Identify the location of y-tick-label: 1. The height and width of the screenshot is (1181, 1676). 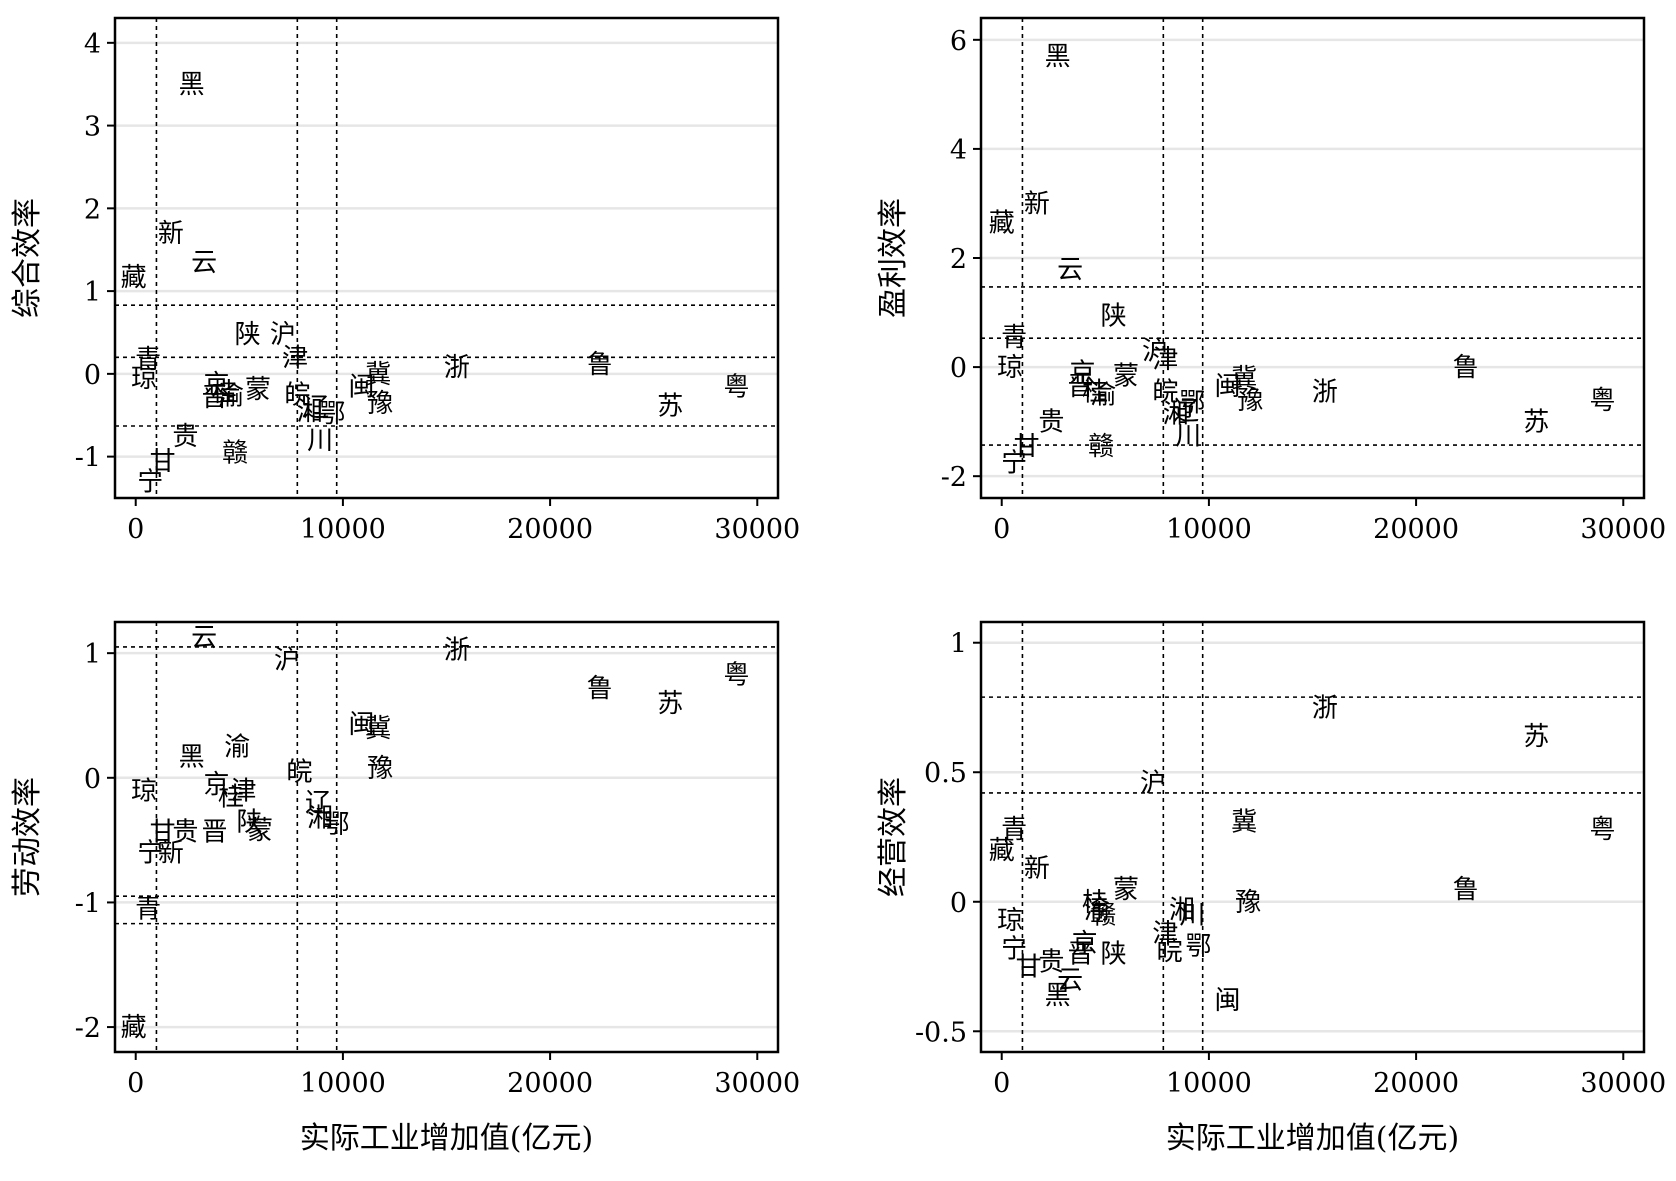
(92, 654).